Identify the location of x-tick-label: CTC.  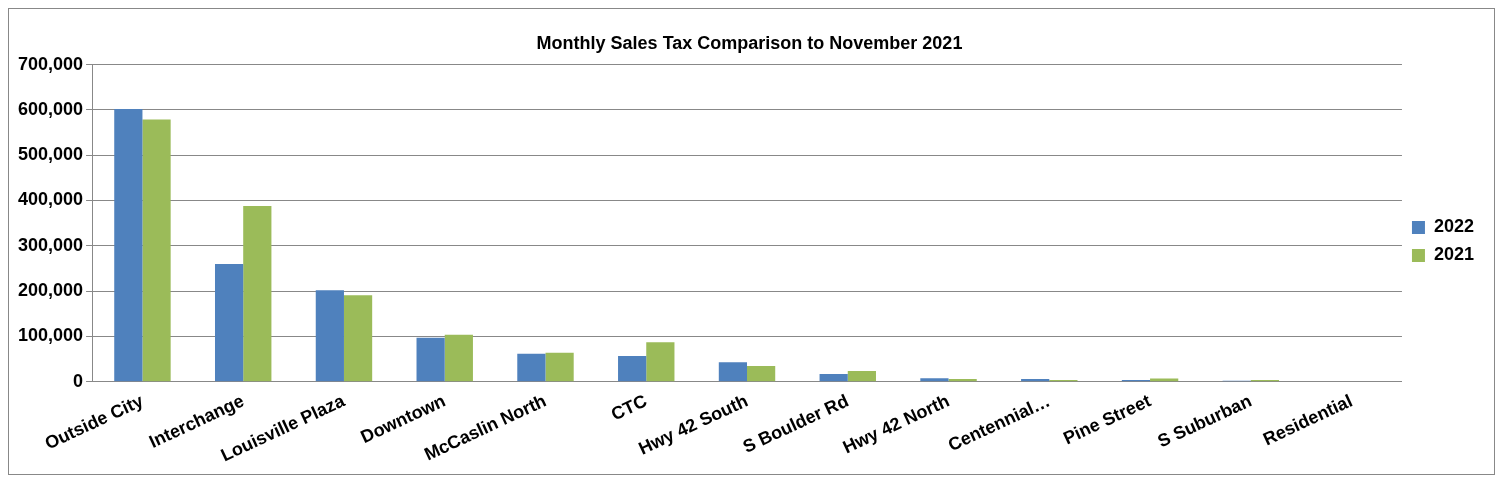
(629, 407).